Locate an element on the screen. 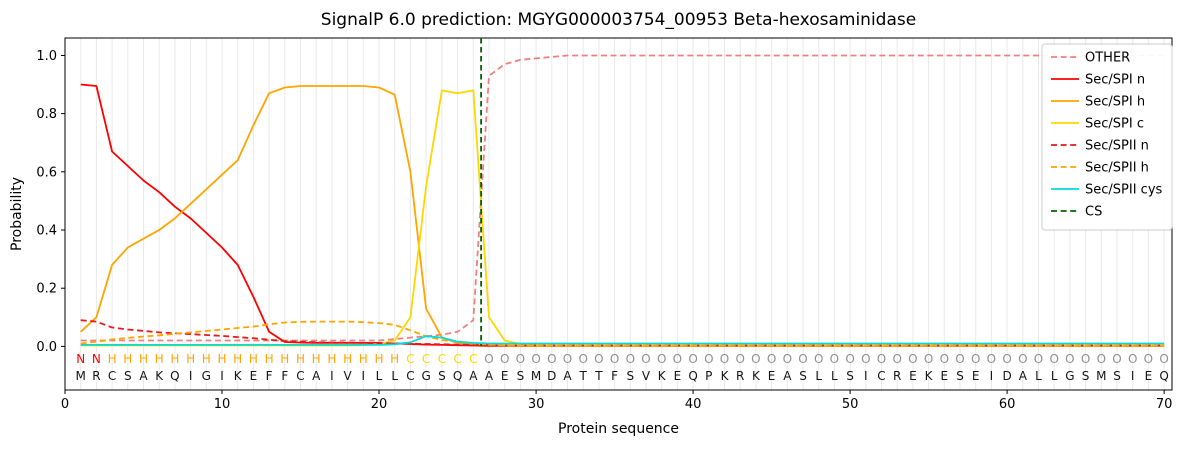 This screenshot has width=1200, height=450. x-tick-label: 30 is located at coordinates (536, 404).